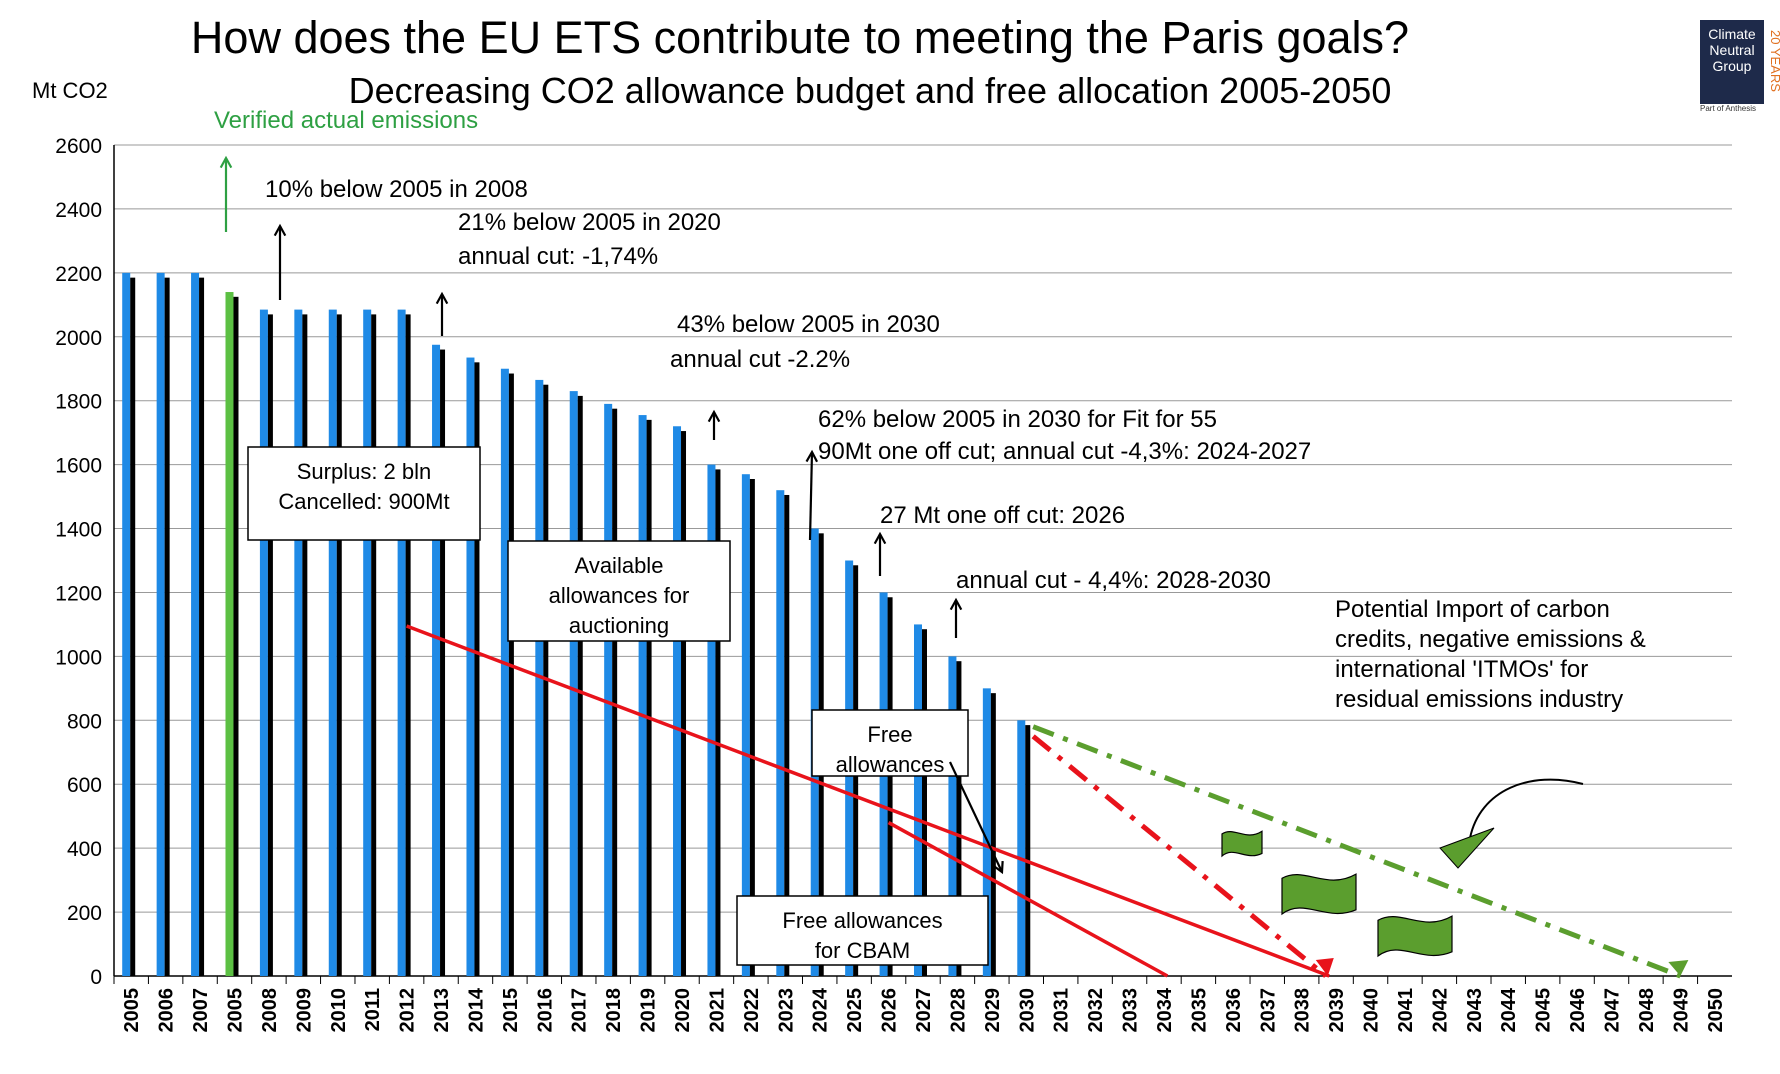 The image size is (1780, 1074). What do you see at coordinates (1319, 894) in the screenshot?
I see `green-flag-medium` at bounding box center [1319, 894].